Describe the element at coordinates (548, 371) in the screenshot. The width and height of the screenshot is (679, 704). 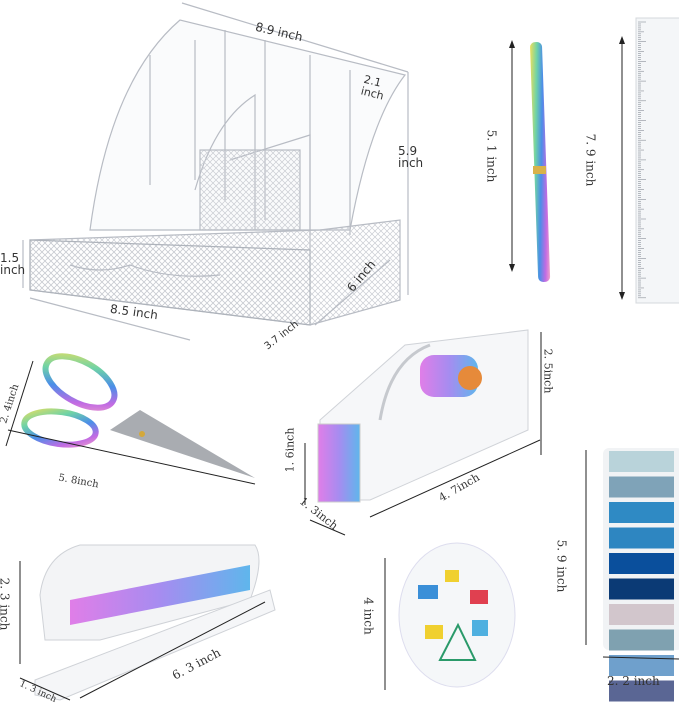
I see `tape-height-label: 2. 5inch` at that location.